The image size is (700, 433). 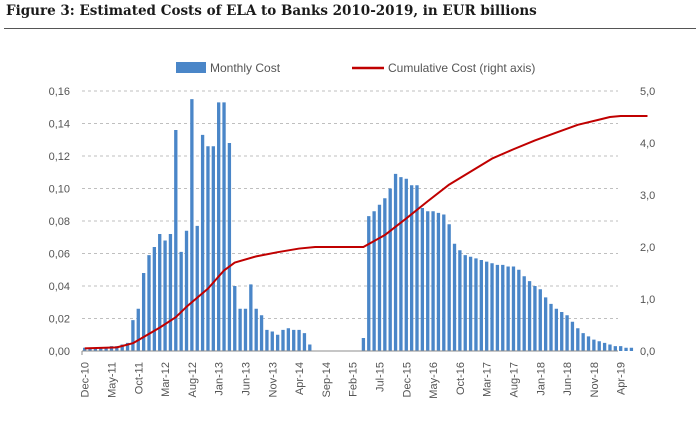 What do you see at coordinates (86, 379) in the screenshot?
I see `x-axis-tick-label: Dec-10` at bounding box center [86, 379].